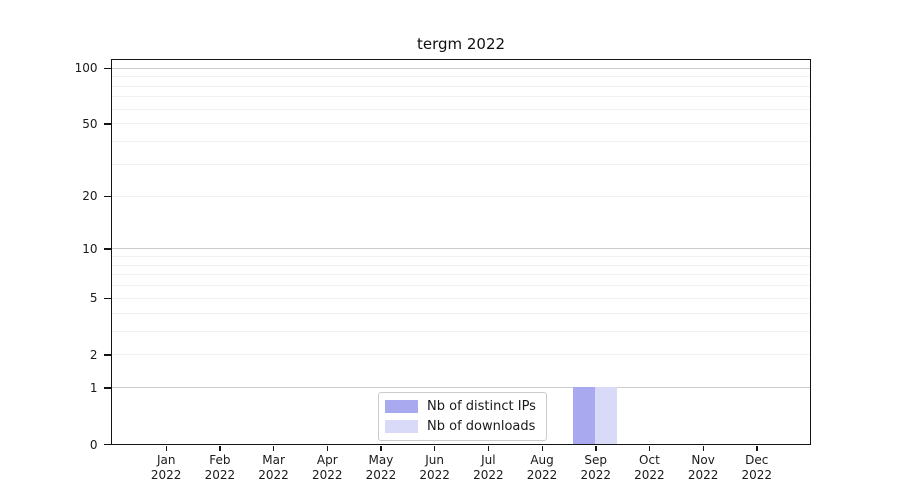  I want to click on bar-sep-downloads, so click(606, 415).